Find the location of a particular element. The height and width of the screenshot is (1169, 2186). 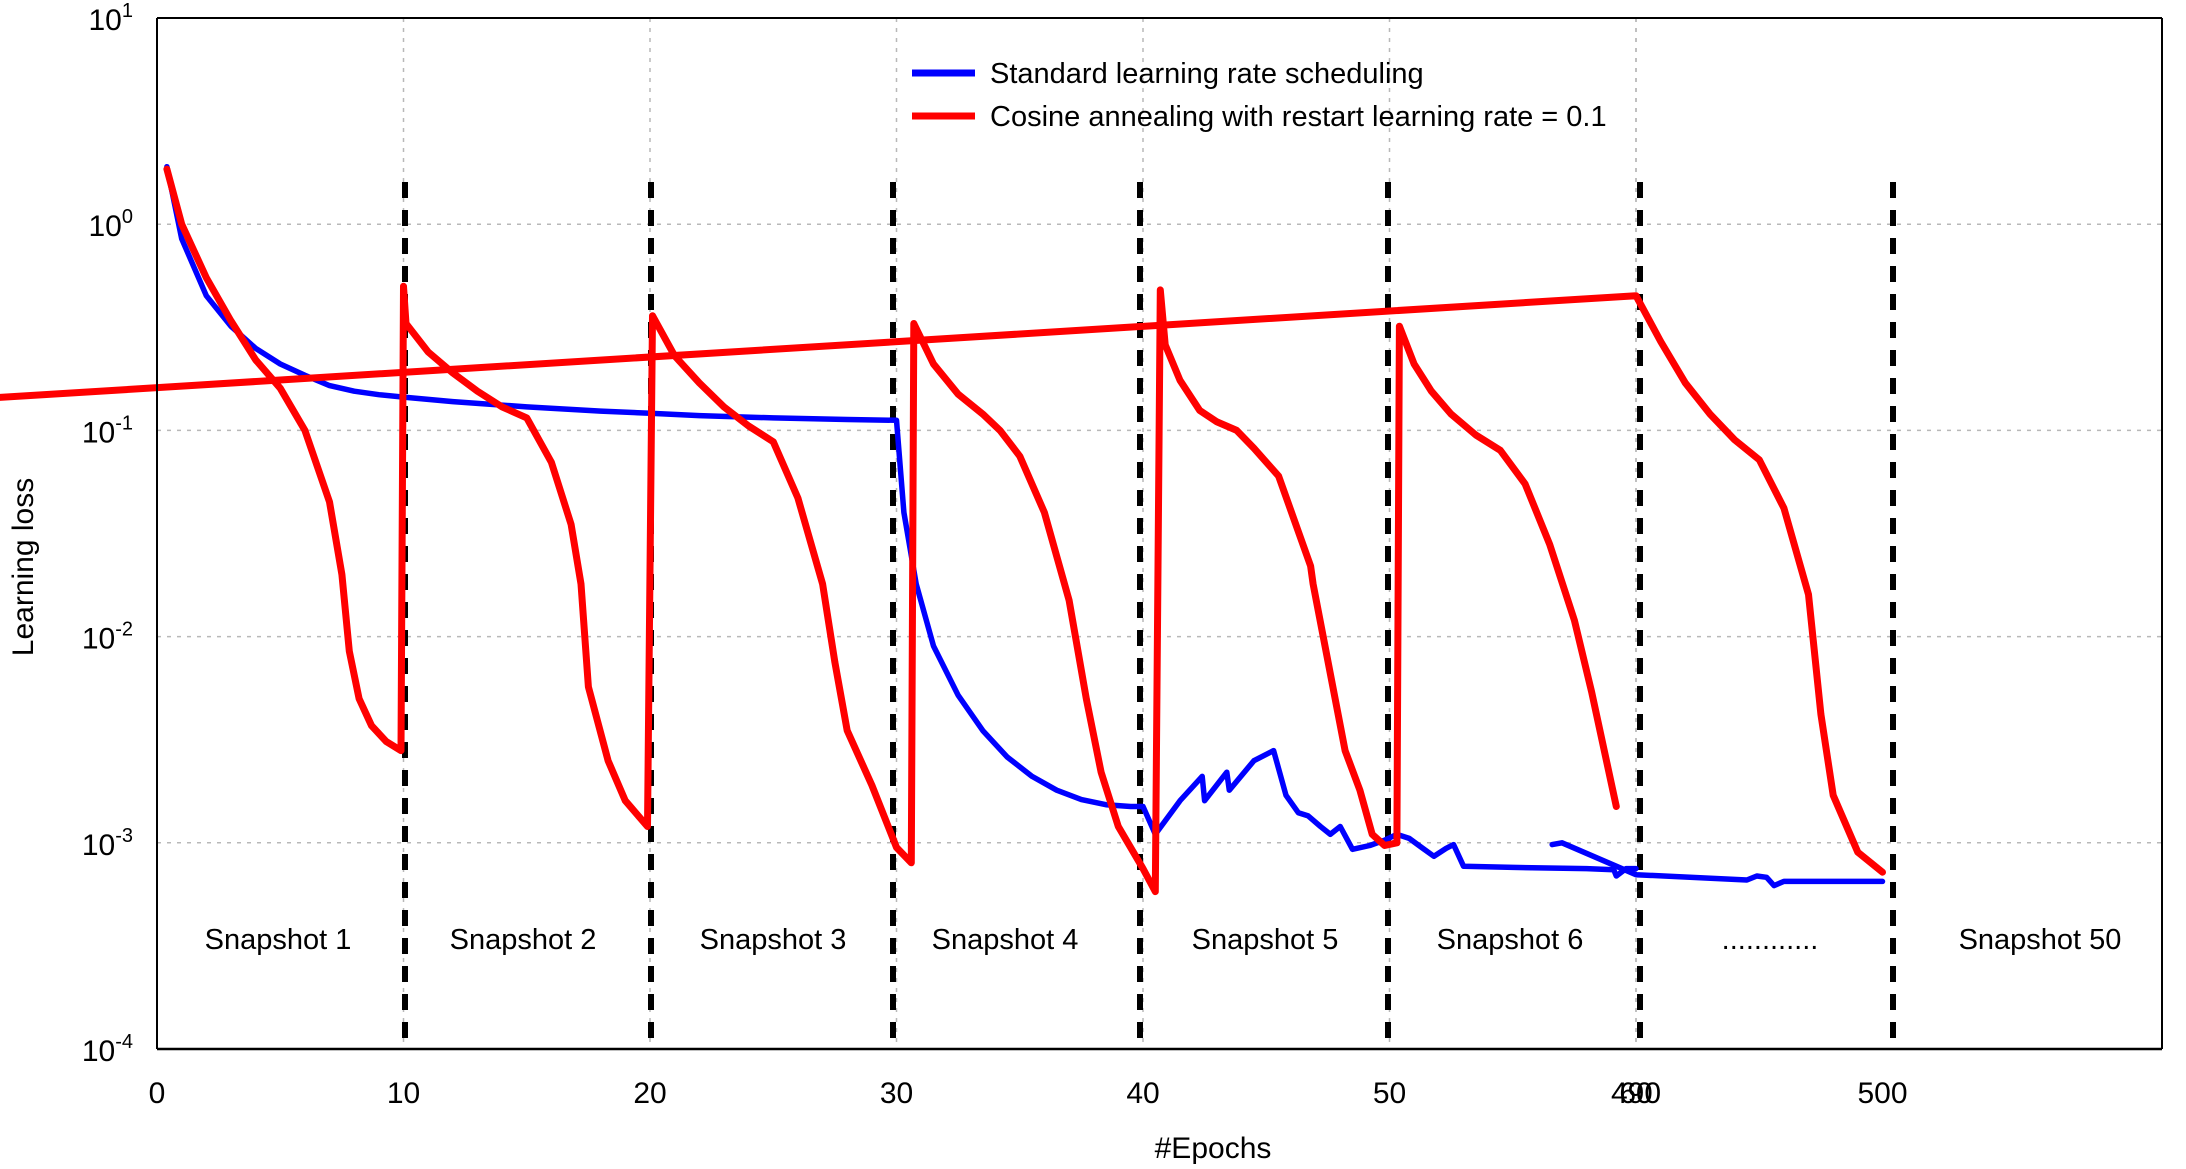

y-axis-title: Learning loss is located at coordinates (23, 567).